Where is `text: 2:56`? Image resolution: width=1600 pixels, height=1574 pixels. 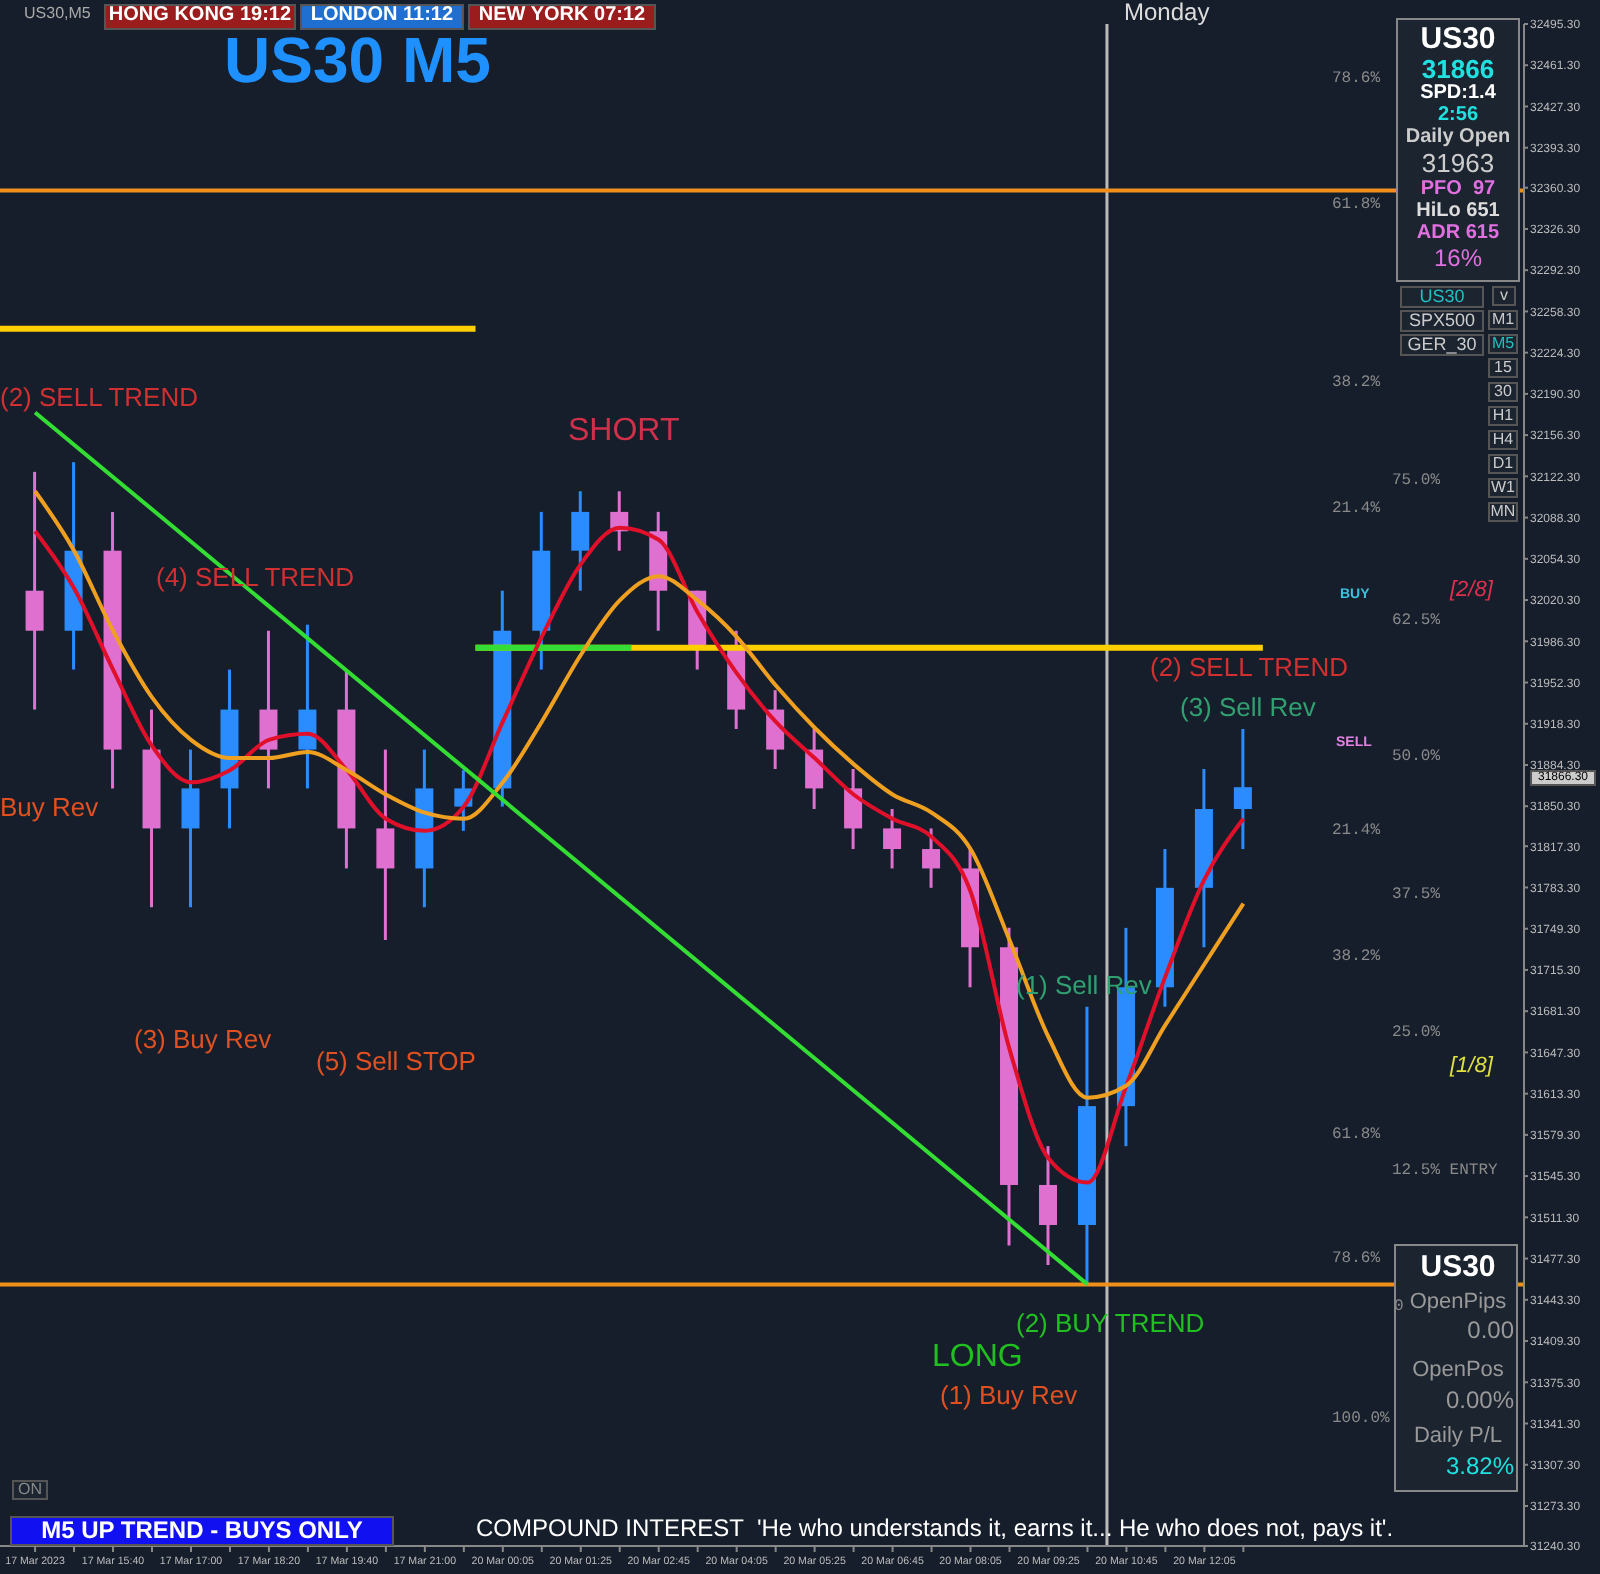
text: 2:56 is located at coordinates (1457, 115).